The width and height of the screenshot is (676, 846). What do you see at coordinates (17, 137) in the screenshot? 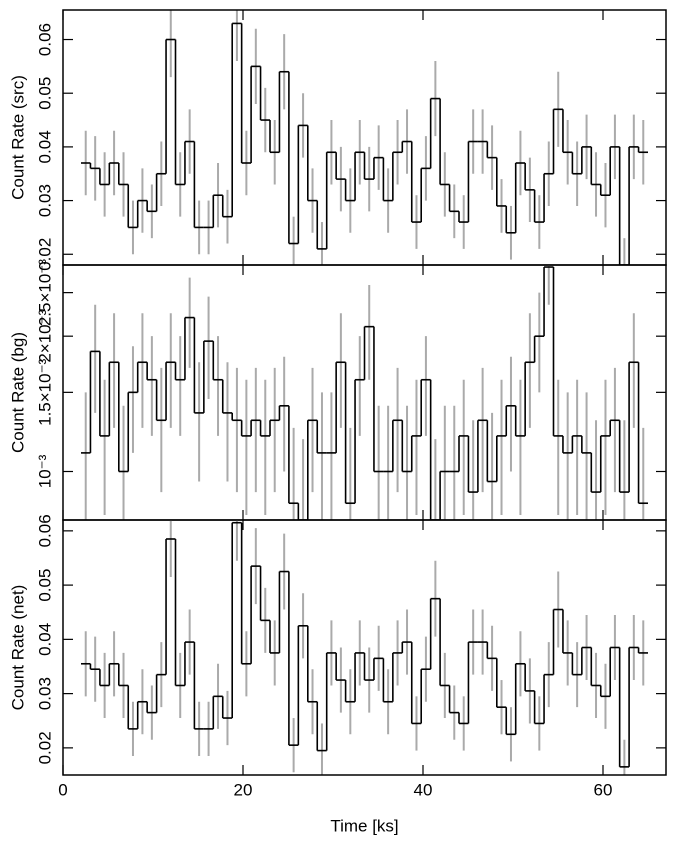
I see `y-axis-label: Count Rate (src)` at bounding box center [17, 137].